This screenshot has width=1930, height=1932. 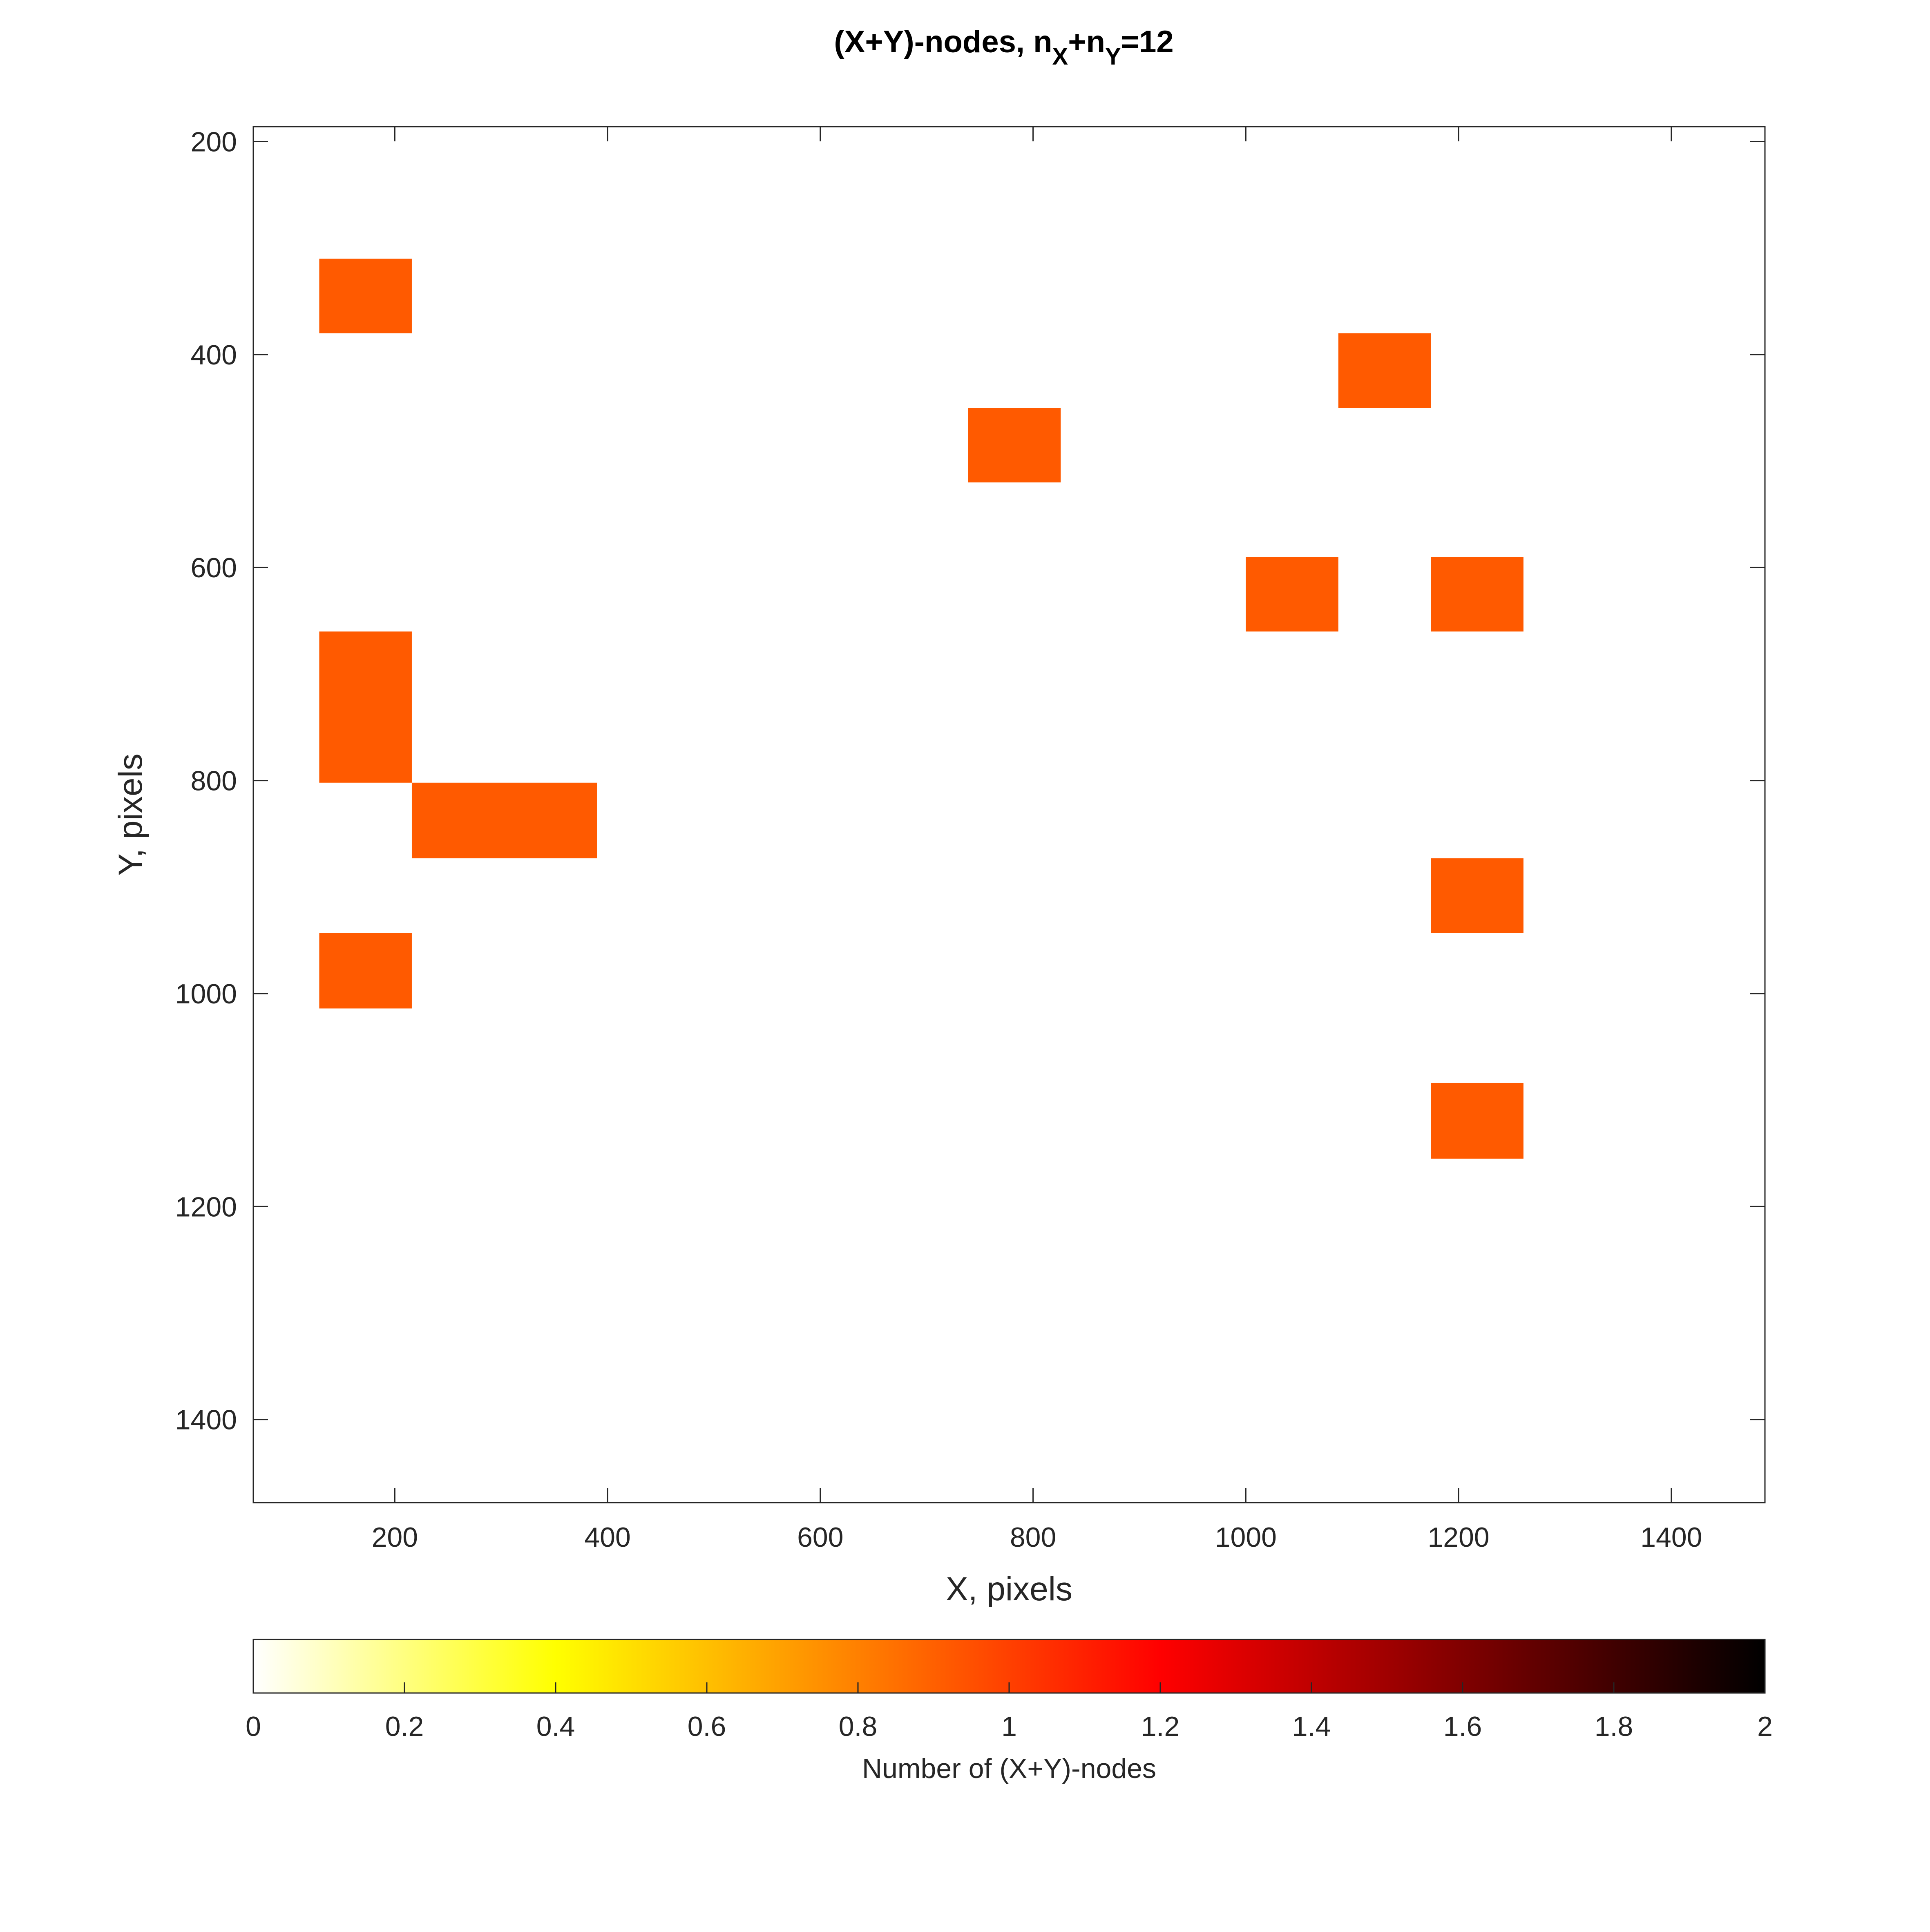 What do you see at coordinates (1671, 1537) in the screenshot?
I see `x-tick-label: 1400` at bounding box center [1671, 1537].